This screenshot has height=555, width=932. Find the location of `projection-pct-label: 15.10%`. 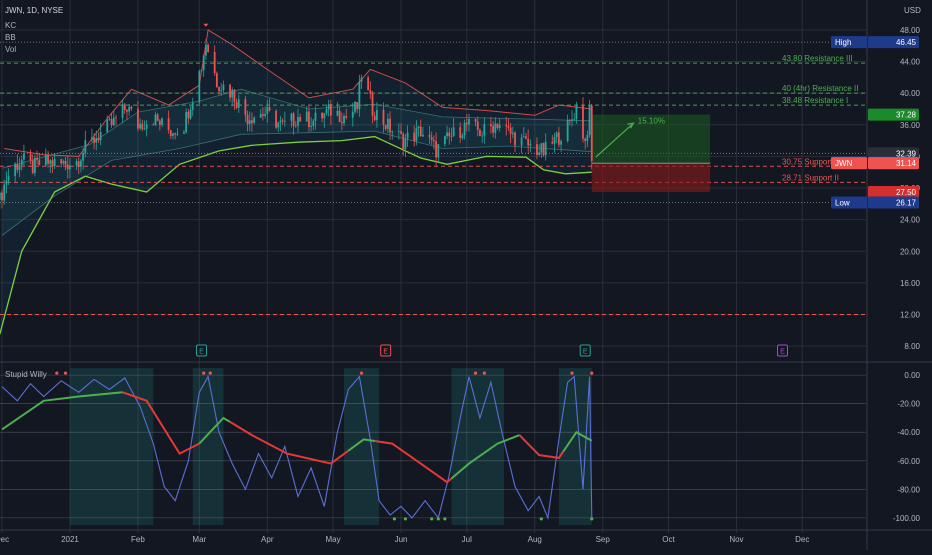

projection-pct-label: 15.10% is located at coordinates (651, 121).